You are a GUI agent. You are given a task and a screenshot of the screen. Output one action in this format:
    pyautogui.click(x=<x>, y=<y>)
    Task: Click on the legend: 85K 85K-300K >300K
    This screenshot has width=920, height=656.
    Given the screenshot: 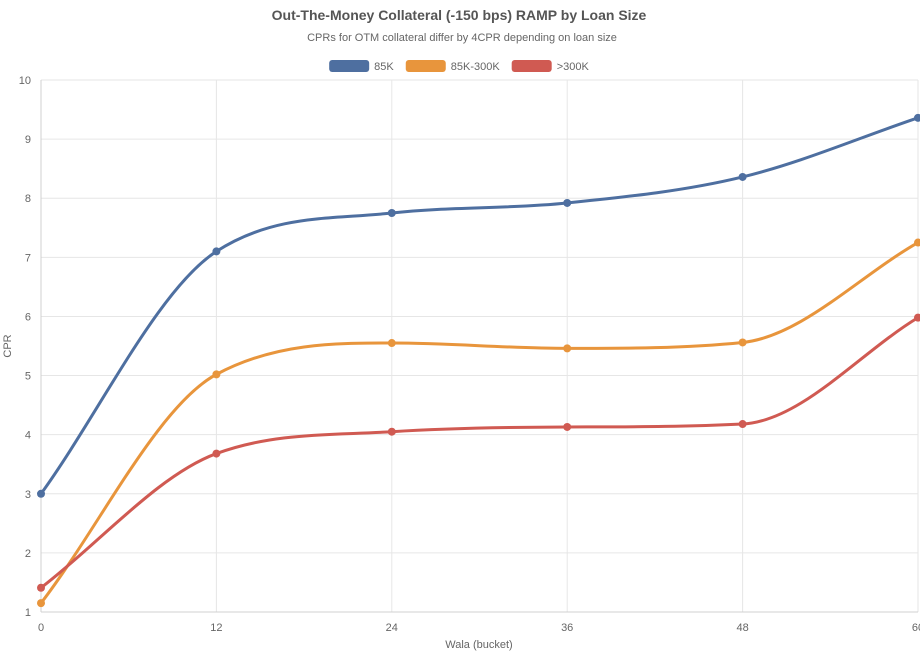 What is the action you would take?
    pyautogui.click(x=459, y=66)
    